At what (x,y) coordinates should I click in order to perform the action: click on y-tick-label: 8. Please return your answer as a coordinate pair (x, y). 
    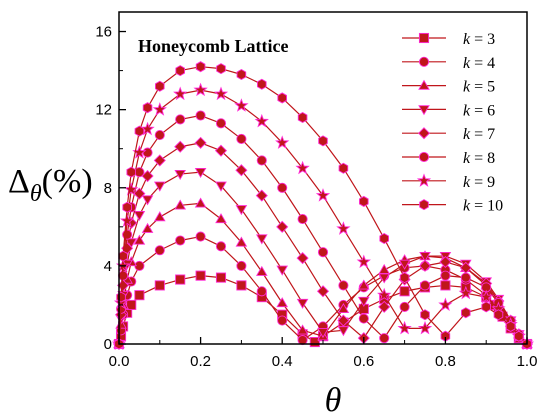
    Looking at the image, I should click on (108, 188).